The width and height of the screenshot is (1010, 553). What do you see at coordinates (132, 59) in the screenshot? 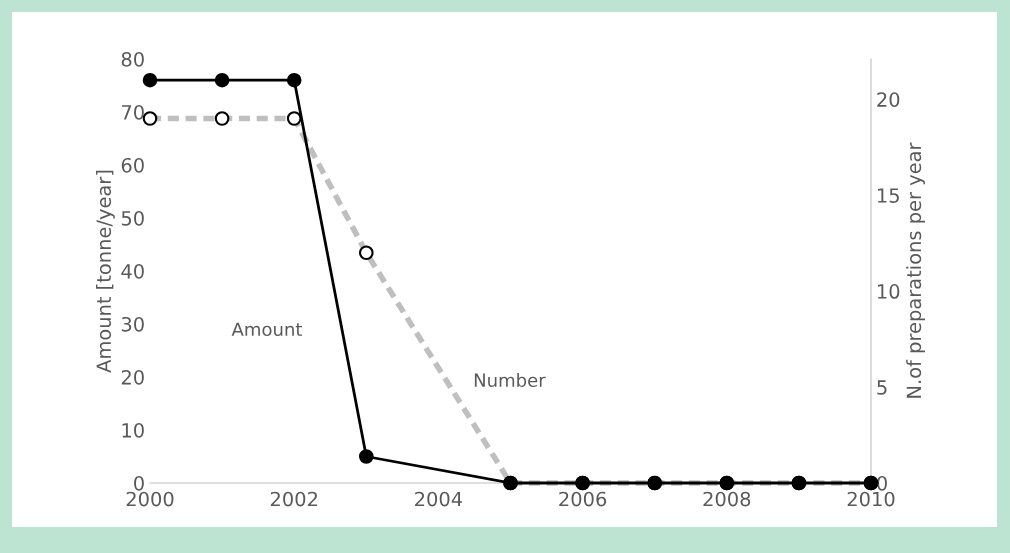
I see `y-tick-label: 80` at bounding box center [132, 59].